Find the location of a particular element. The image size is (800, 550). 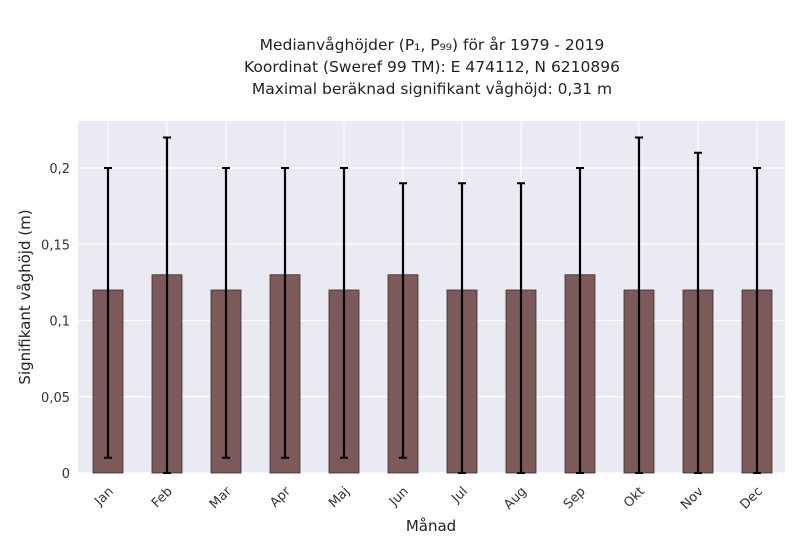

x-tick-label-sep: Sep is located at coordinates (575, 498).